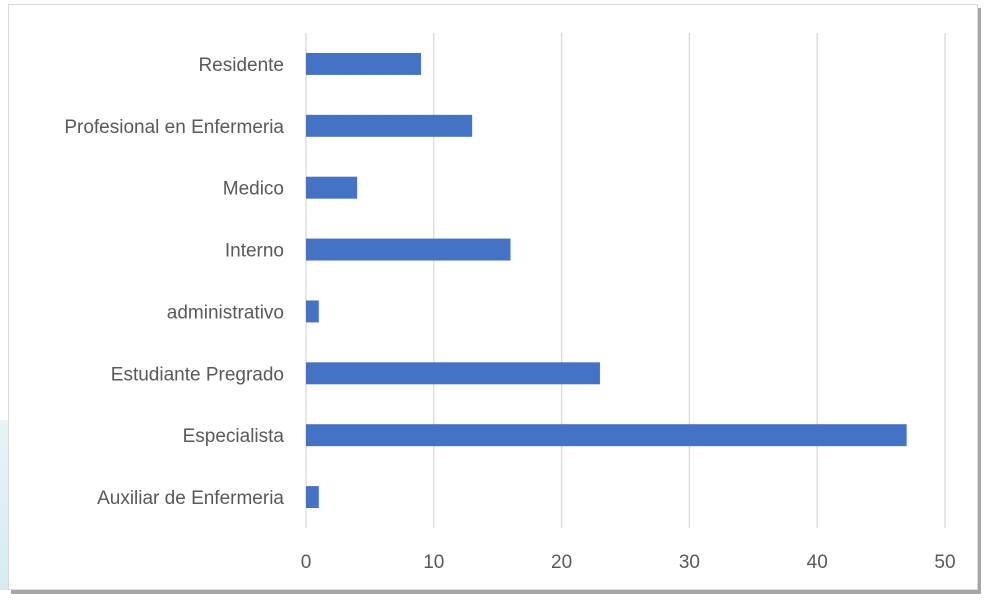  What do you see at coordinates (197, 374) in the screenshot?
I see `category-label: Estudiante Pregrado` at bounding box center [197, 374].